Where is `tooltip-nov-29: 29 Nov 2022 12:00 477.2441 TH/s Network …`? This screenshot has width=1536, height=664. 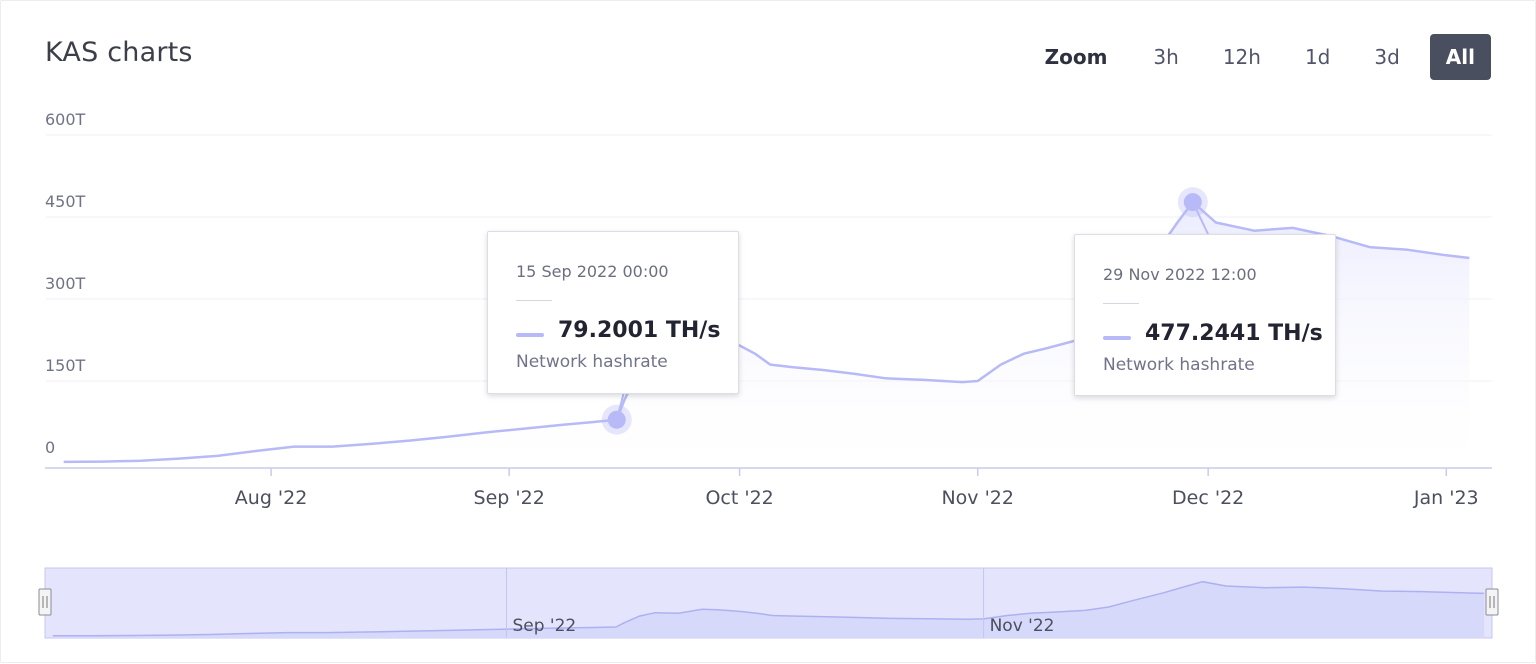 tooltip-nov-29: 29 Nov 2022 12:00 477.2441 TH/s Network … is located at coordinates (1205, 315).